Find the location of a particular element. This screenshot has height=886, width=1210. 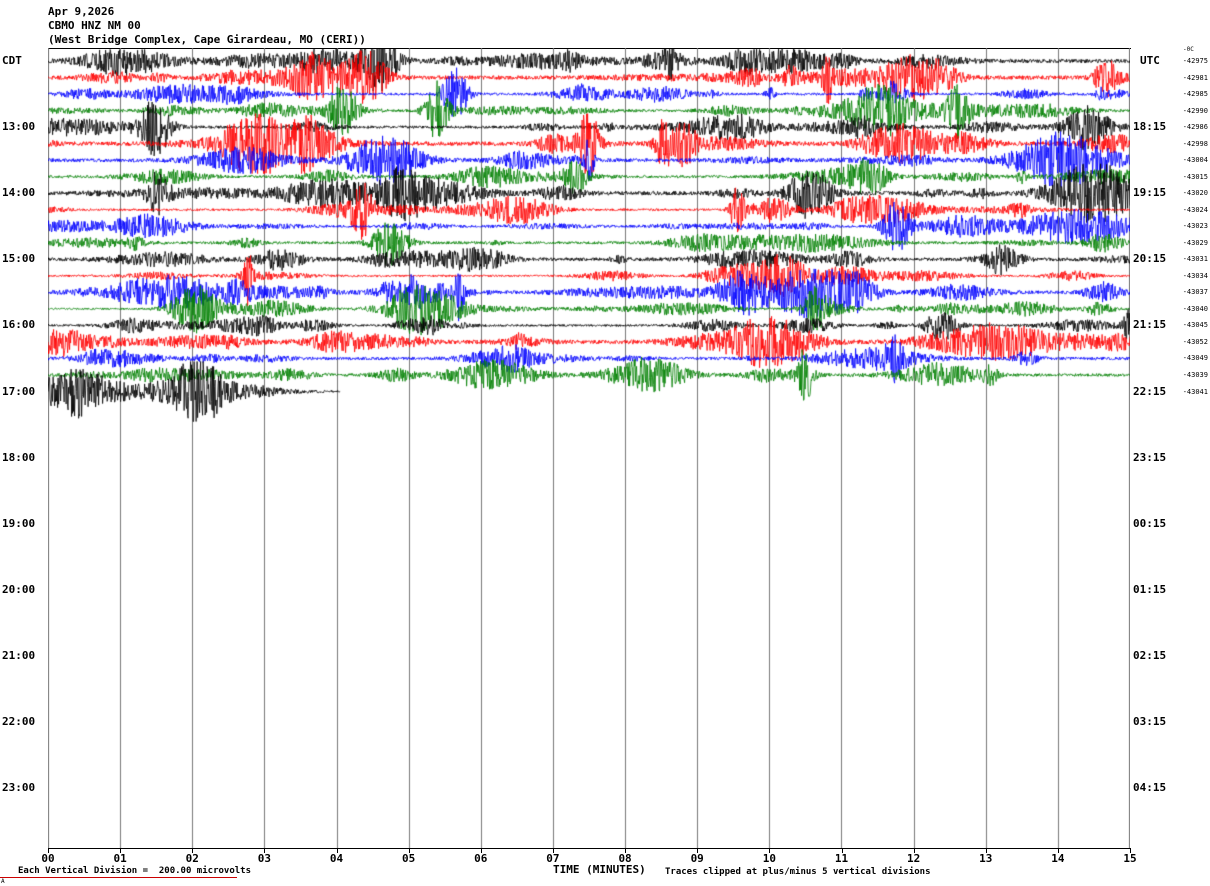

minute-label: 03 is located at coordinates (264, 858).